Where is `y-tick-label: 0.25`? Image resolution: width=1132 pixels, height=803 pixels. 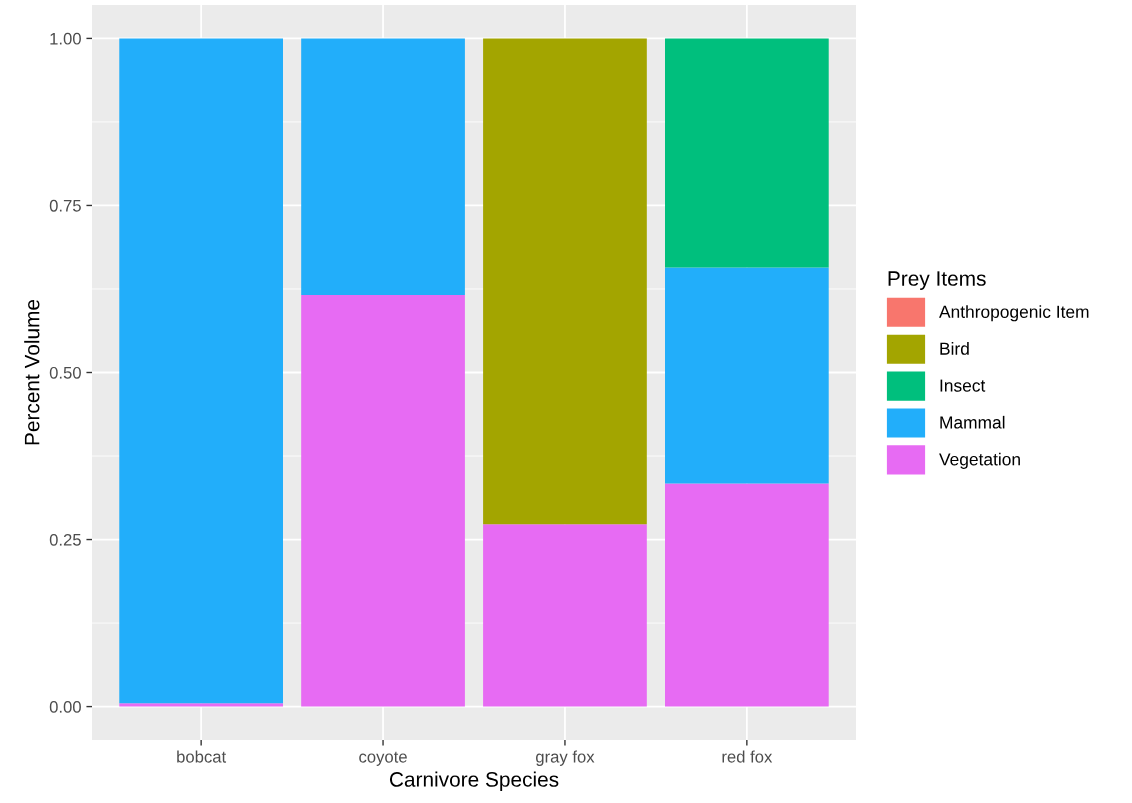 y-tick-label: 0.25 is located at coordinates (65, 539).